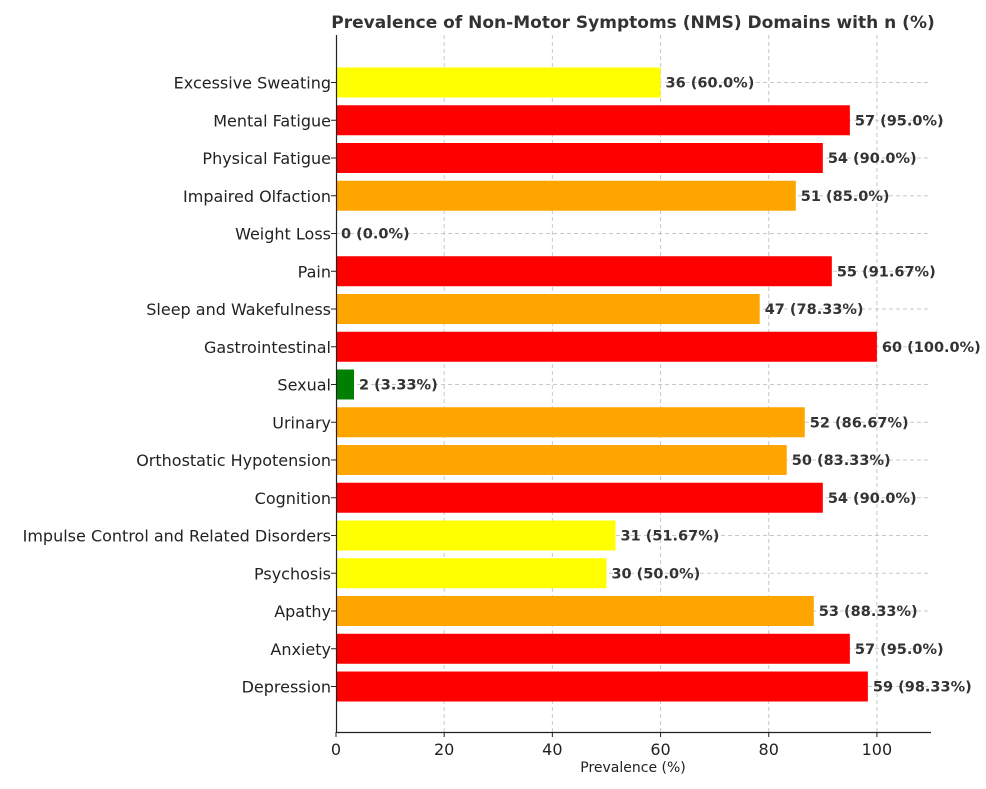 Image resolution: width=986 pixels, height=789 pixels. Describe the element at coordinates (292, 573) in the screenshot. I see `category-label: Psychosis` at that location.